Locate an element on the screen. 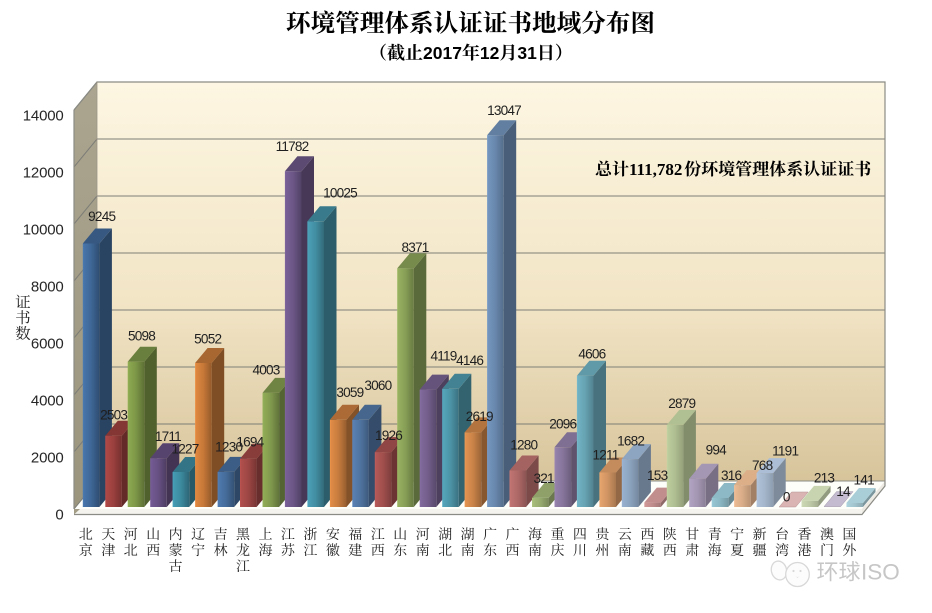  svg-text: 1211 is located at coordinates (605, 455).